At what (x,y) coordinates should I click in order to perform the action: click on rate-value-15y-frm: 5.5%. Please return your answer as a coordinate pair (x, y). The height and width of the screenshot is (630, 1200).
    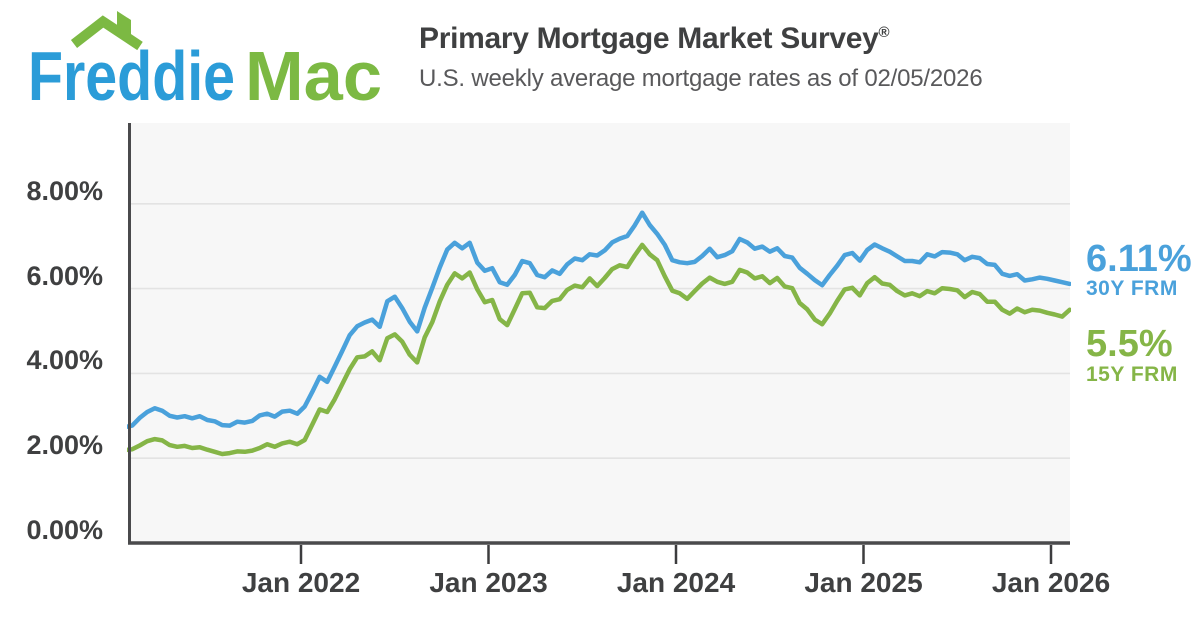
    Looking at the image, I should click on (1129, 344).